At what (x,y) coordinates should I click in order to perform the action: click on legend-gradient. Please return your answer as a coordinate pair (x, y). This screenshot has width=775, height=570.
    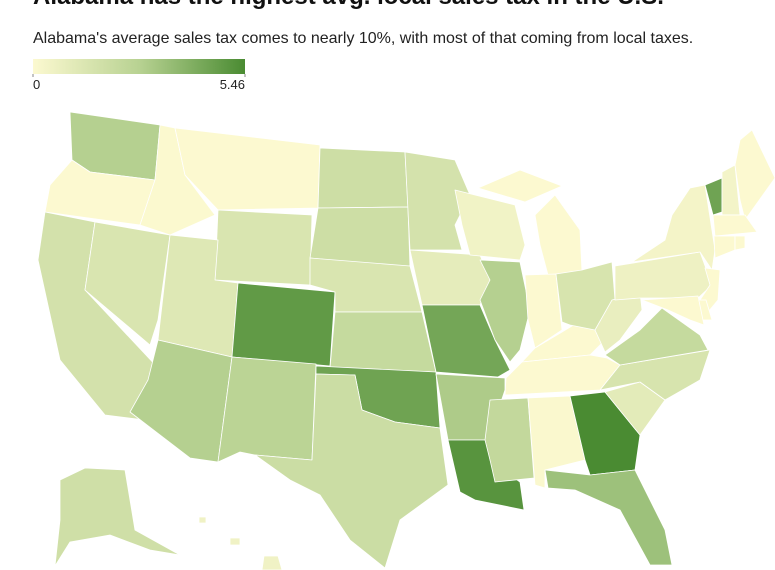
    Looking at the image, I should click on (139, 66).